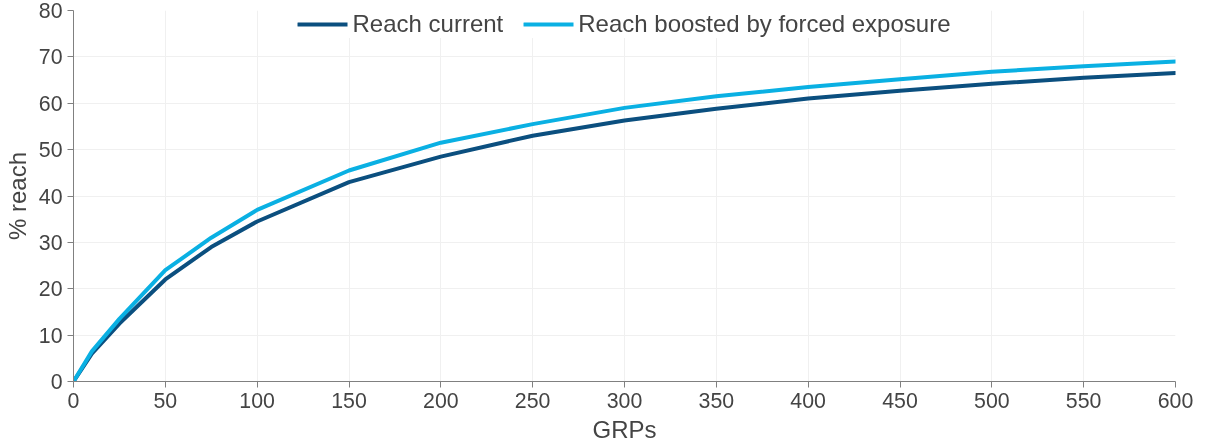  Describe the element at coordinates (1175, 400) in the screenshot. I see `x-tick-label: 600` at that location.